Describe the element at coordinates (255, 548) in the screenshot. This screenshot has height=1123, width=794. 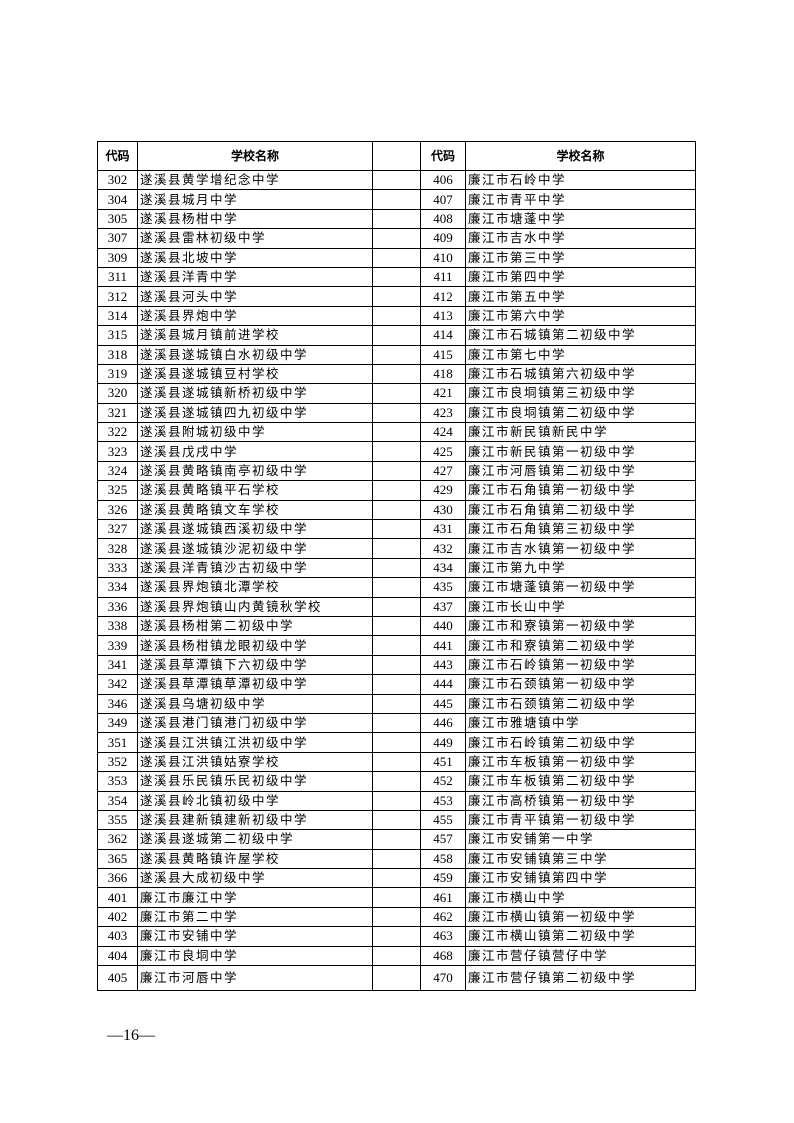
I see `school-name-left: 遂溪县遂城镇沙泥初级中学` at that location.